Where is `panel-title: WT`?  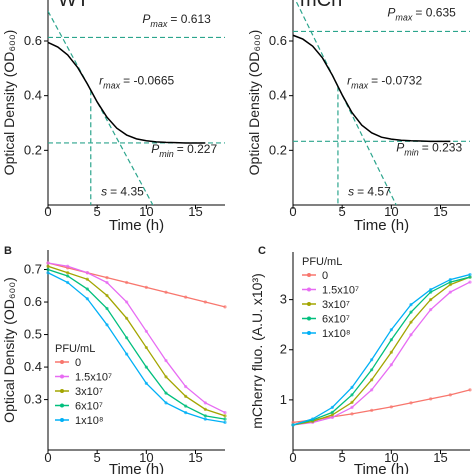
panel-title: WT is located at coordinates (73, 5).